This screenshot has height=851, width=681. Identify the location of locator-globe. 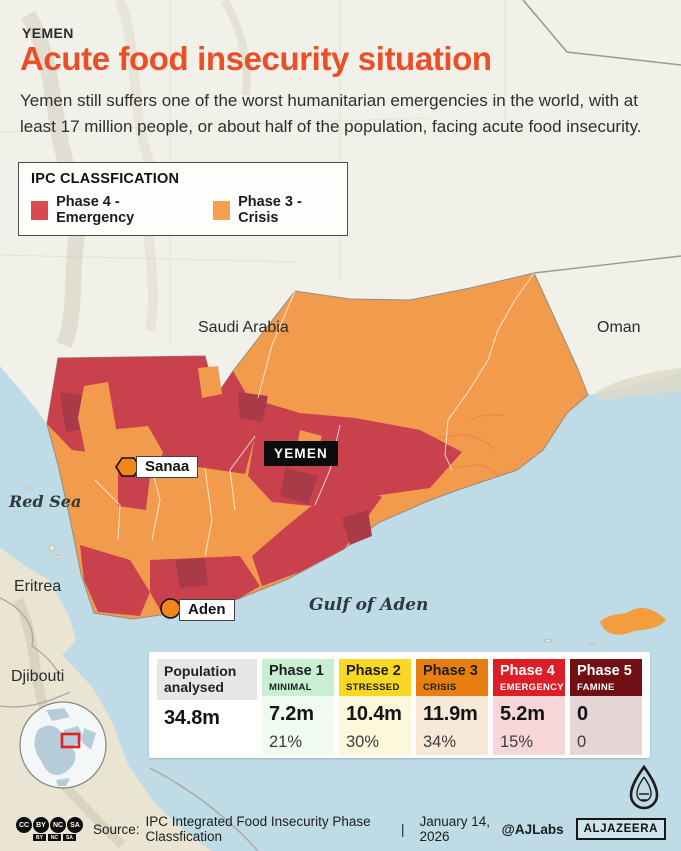
(63, 745).